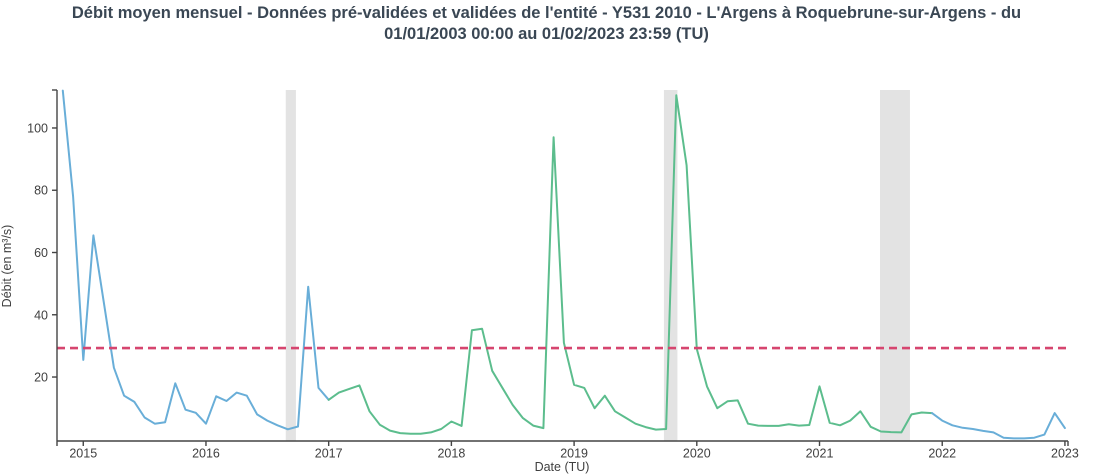 The image size is (1093, 476). I want to click on y-tick-label: 60, so click(41, 253).